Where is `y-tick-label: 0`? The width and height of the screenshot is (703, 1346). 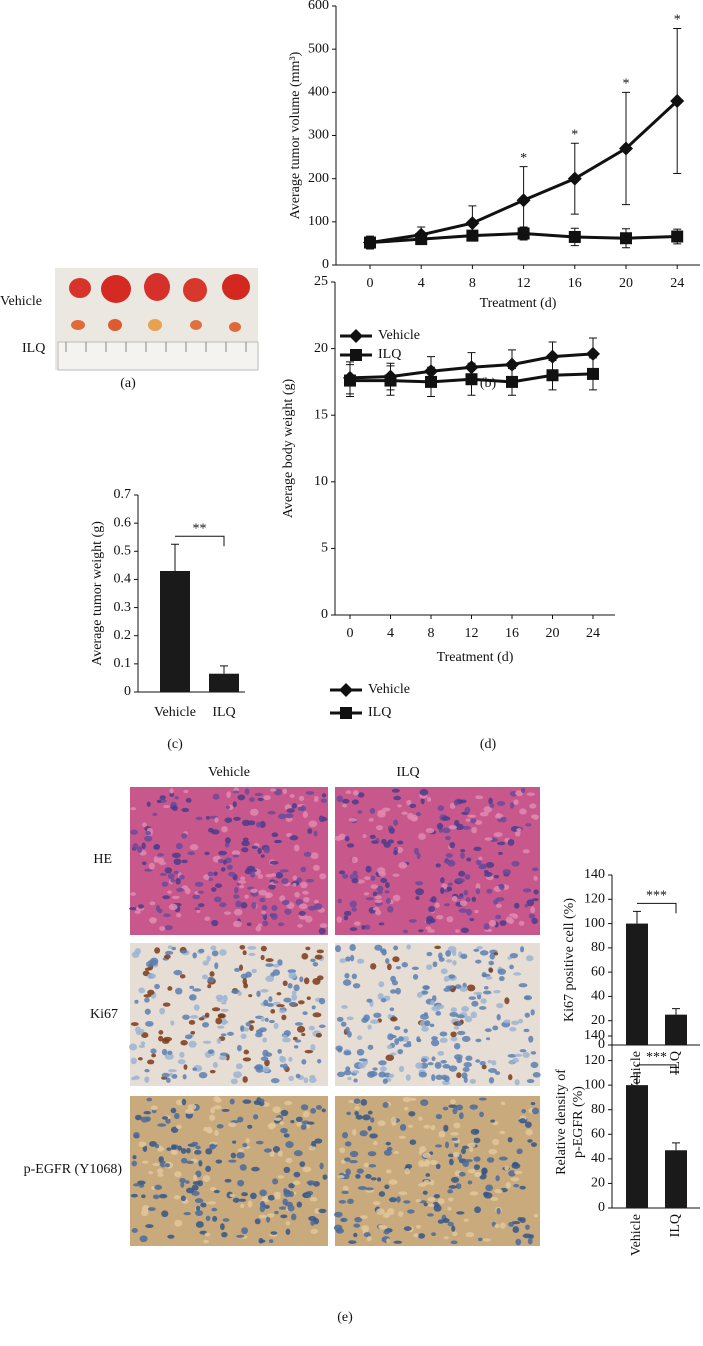 y-tick-label: 0 is located at coordinates (127, 691).